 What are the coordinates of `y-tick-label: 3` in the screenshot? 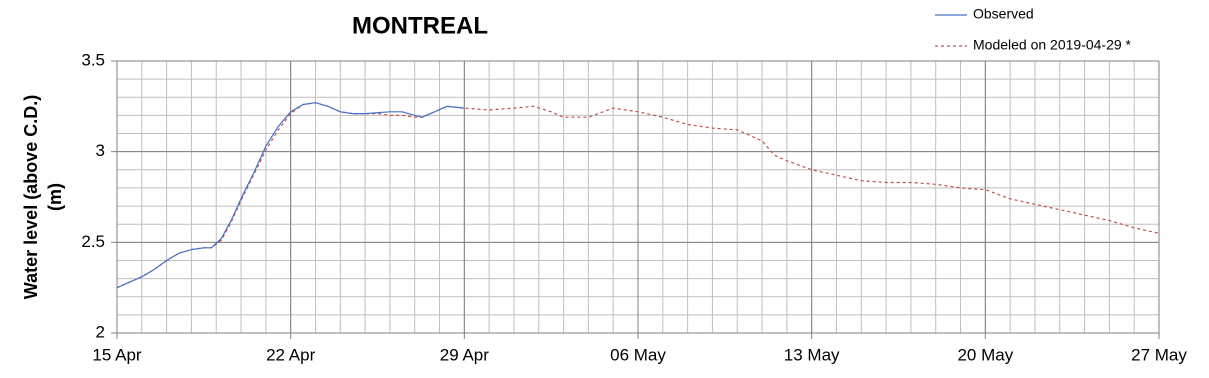 It's located at (100, 150).